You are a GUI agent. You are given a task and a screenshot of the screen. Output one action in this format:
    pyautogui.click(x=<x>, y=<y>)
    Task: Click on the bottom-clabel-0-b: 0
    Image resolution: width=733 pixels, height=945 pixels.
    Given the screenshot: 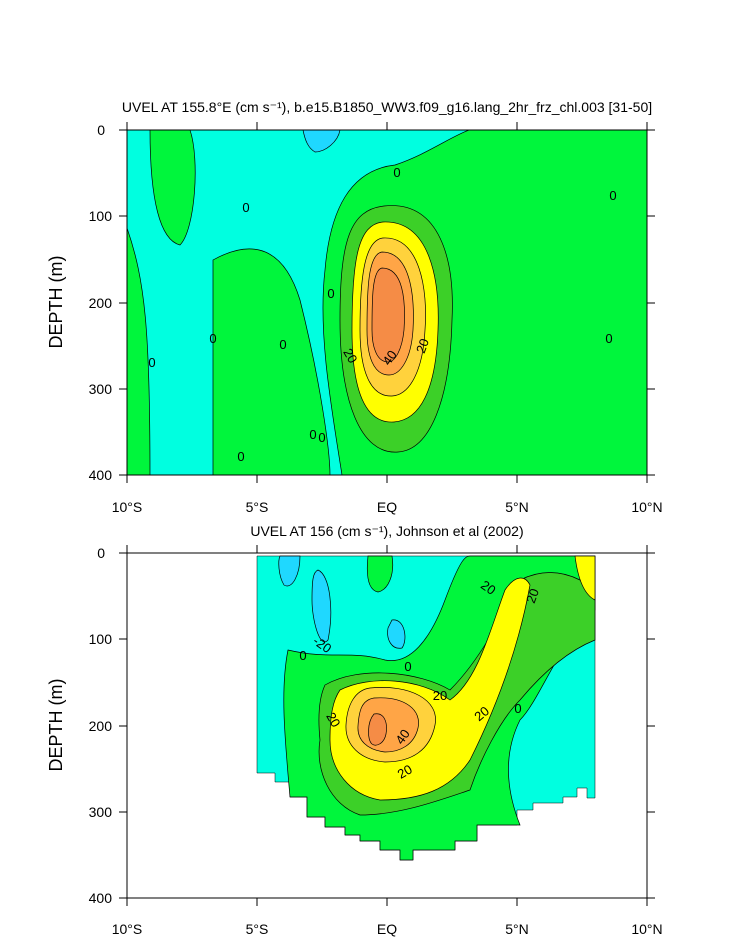 What is the action you would take?
    pyautogui.click(x=407, y=666)
    